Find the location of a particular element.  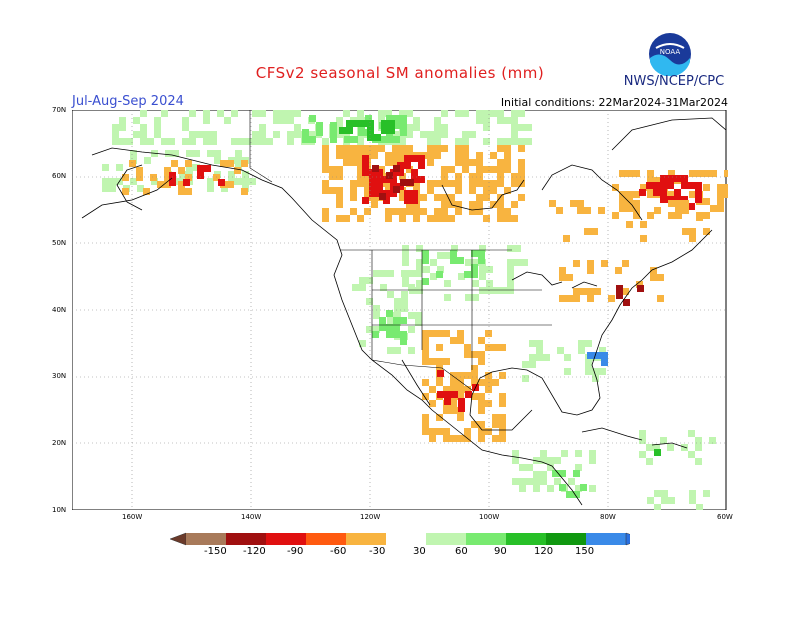

colorbar-label: 90 is located at coordinates (500, 551).